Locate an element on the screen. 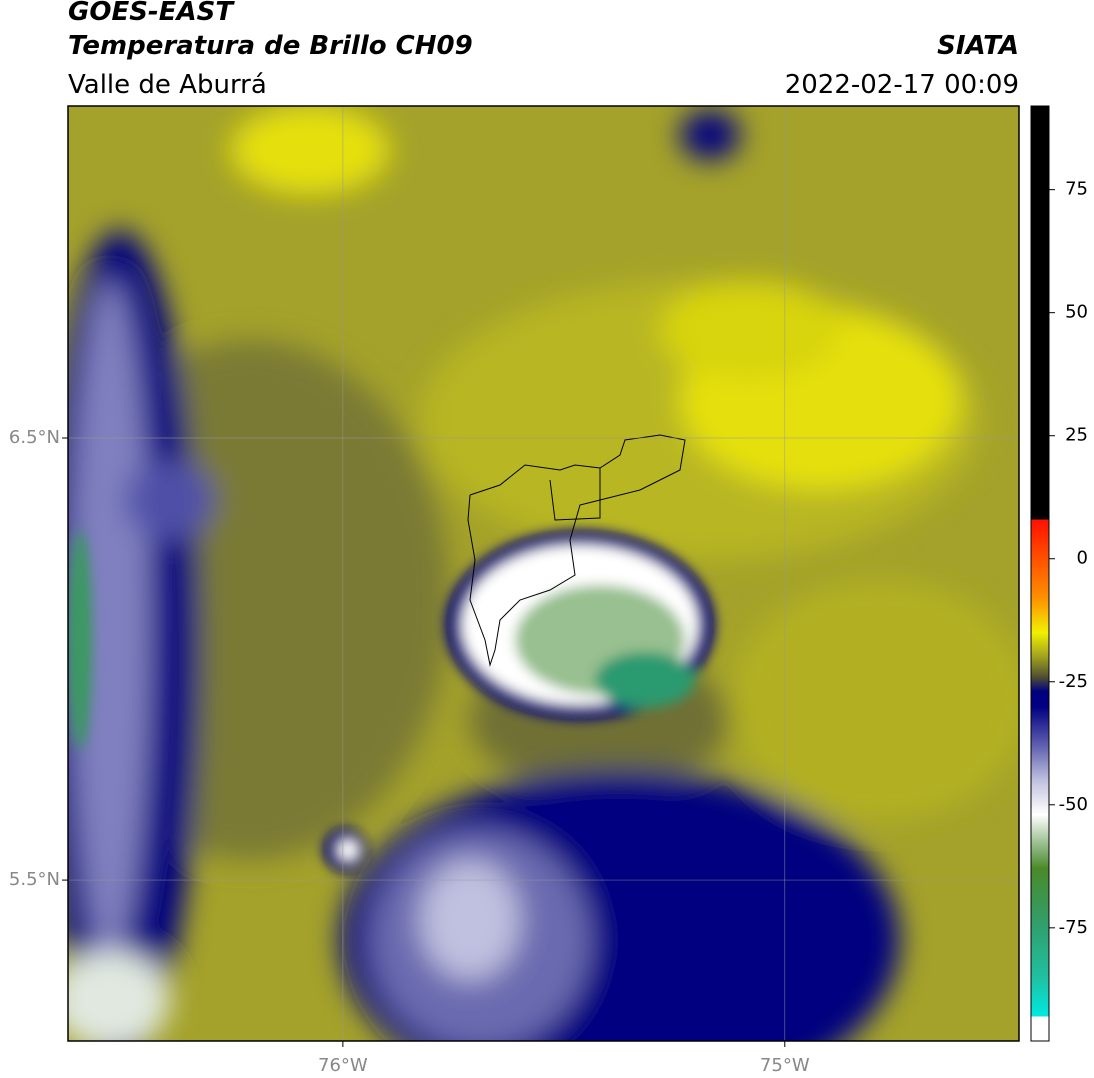  x-tick-label: 75°W is located at coordinates (785, 1065).